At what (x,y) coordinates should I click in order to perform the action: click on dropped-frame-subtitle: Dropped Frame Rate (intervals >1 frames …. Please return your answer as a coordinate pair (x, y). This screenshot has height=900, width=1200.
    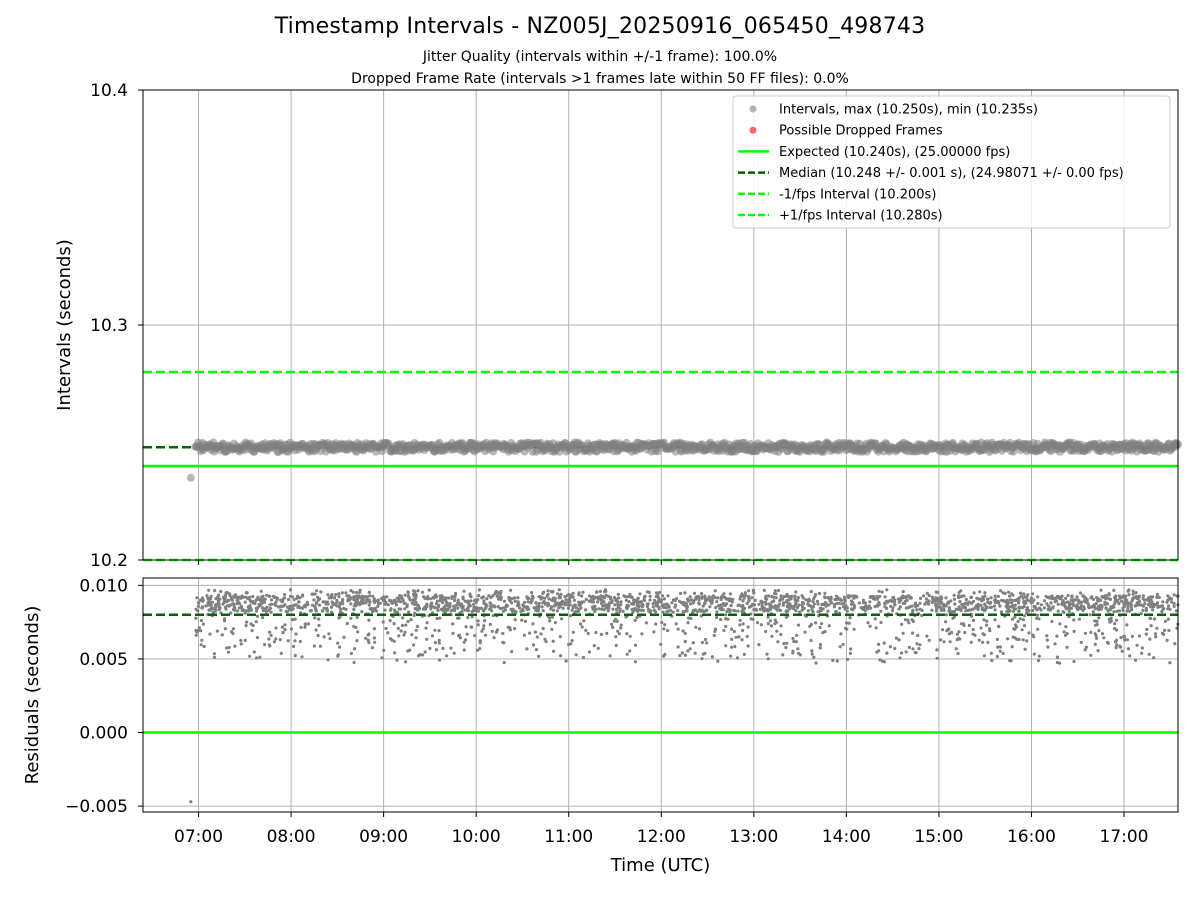
    Looking at the image, I should click on (600, 79).